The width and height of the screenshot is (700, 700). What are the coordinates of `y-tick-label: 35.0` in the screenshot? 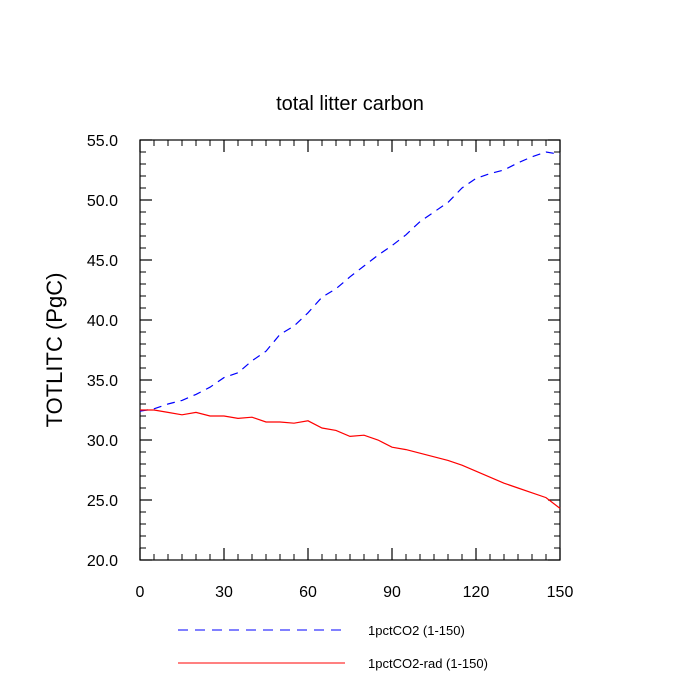 It's located at (102, 381).